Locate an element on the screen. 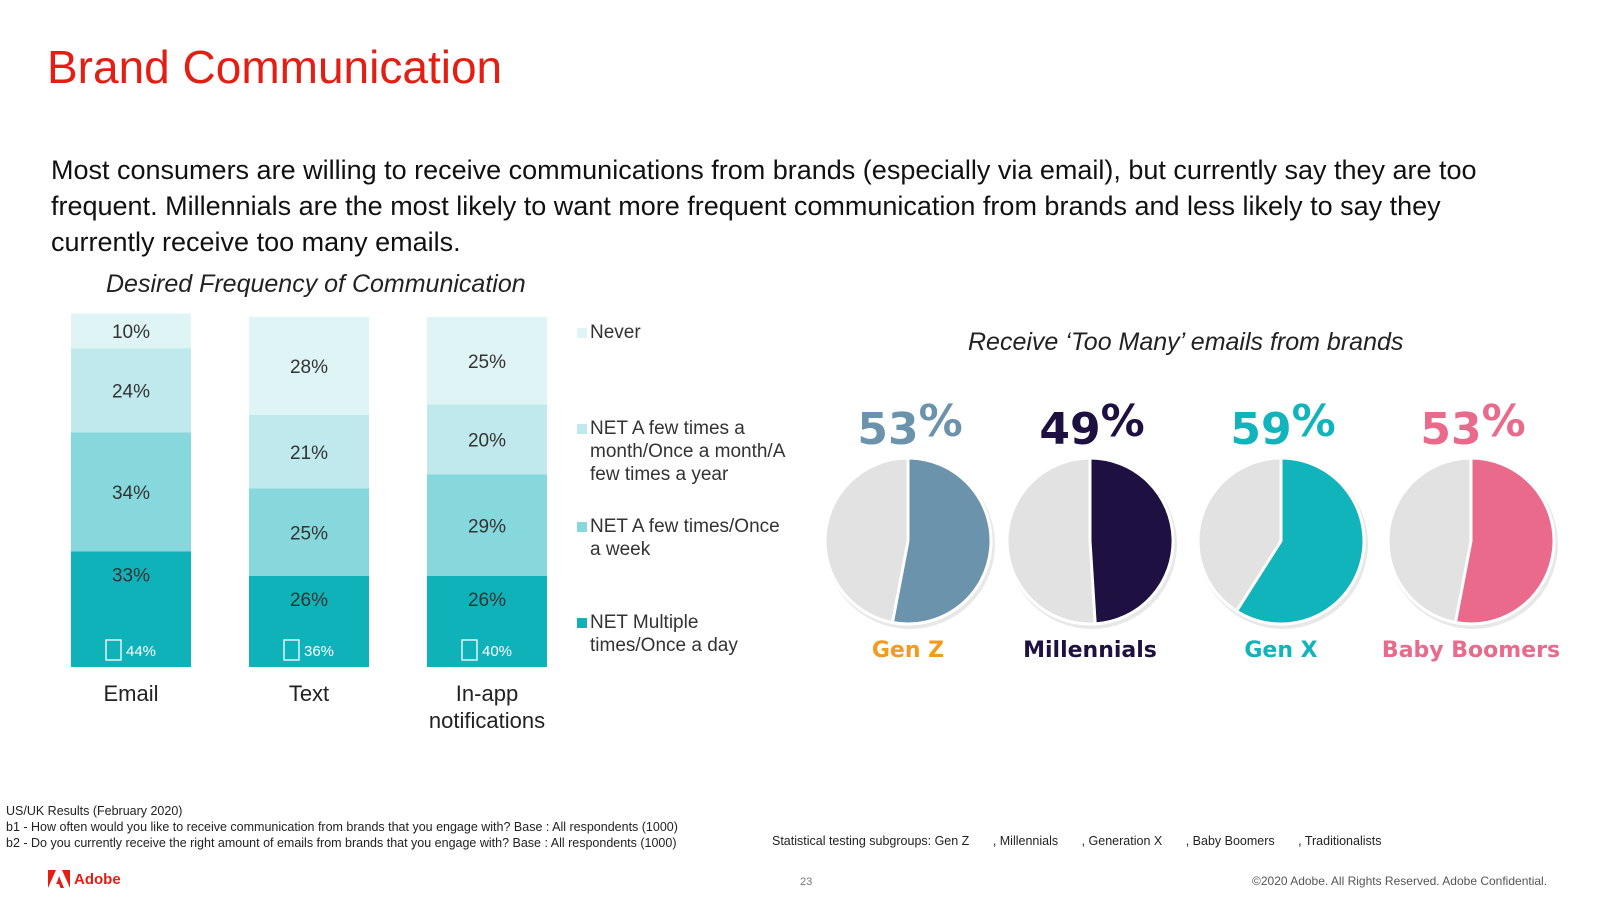 The height and width of the screenshot is (900, 1600). brand-name: Adobe is located at coordinates (97, 879).